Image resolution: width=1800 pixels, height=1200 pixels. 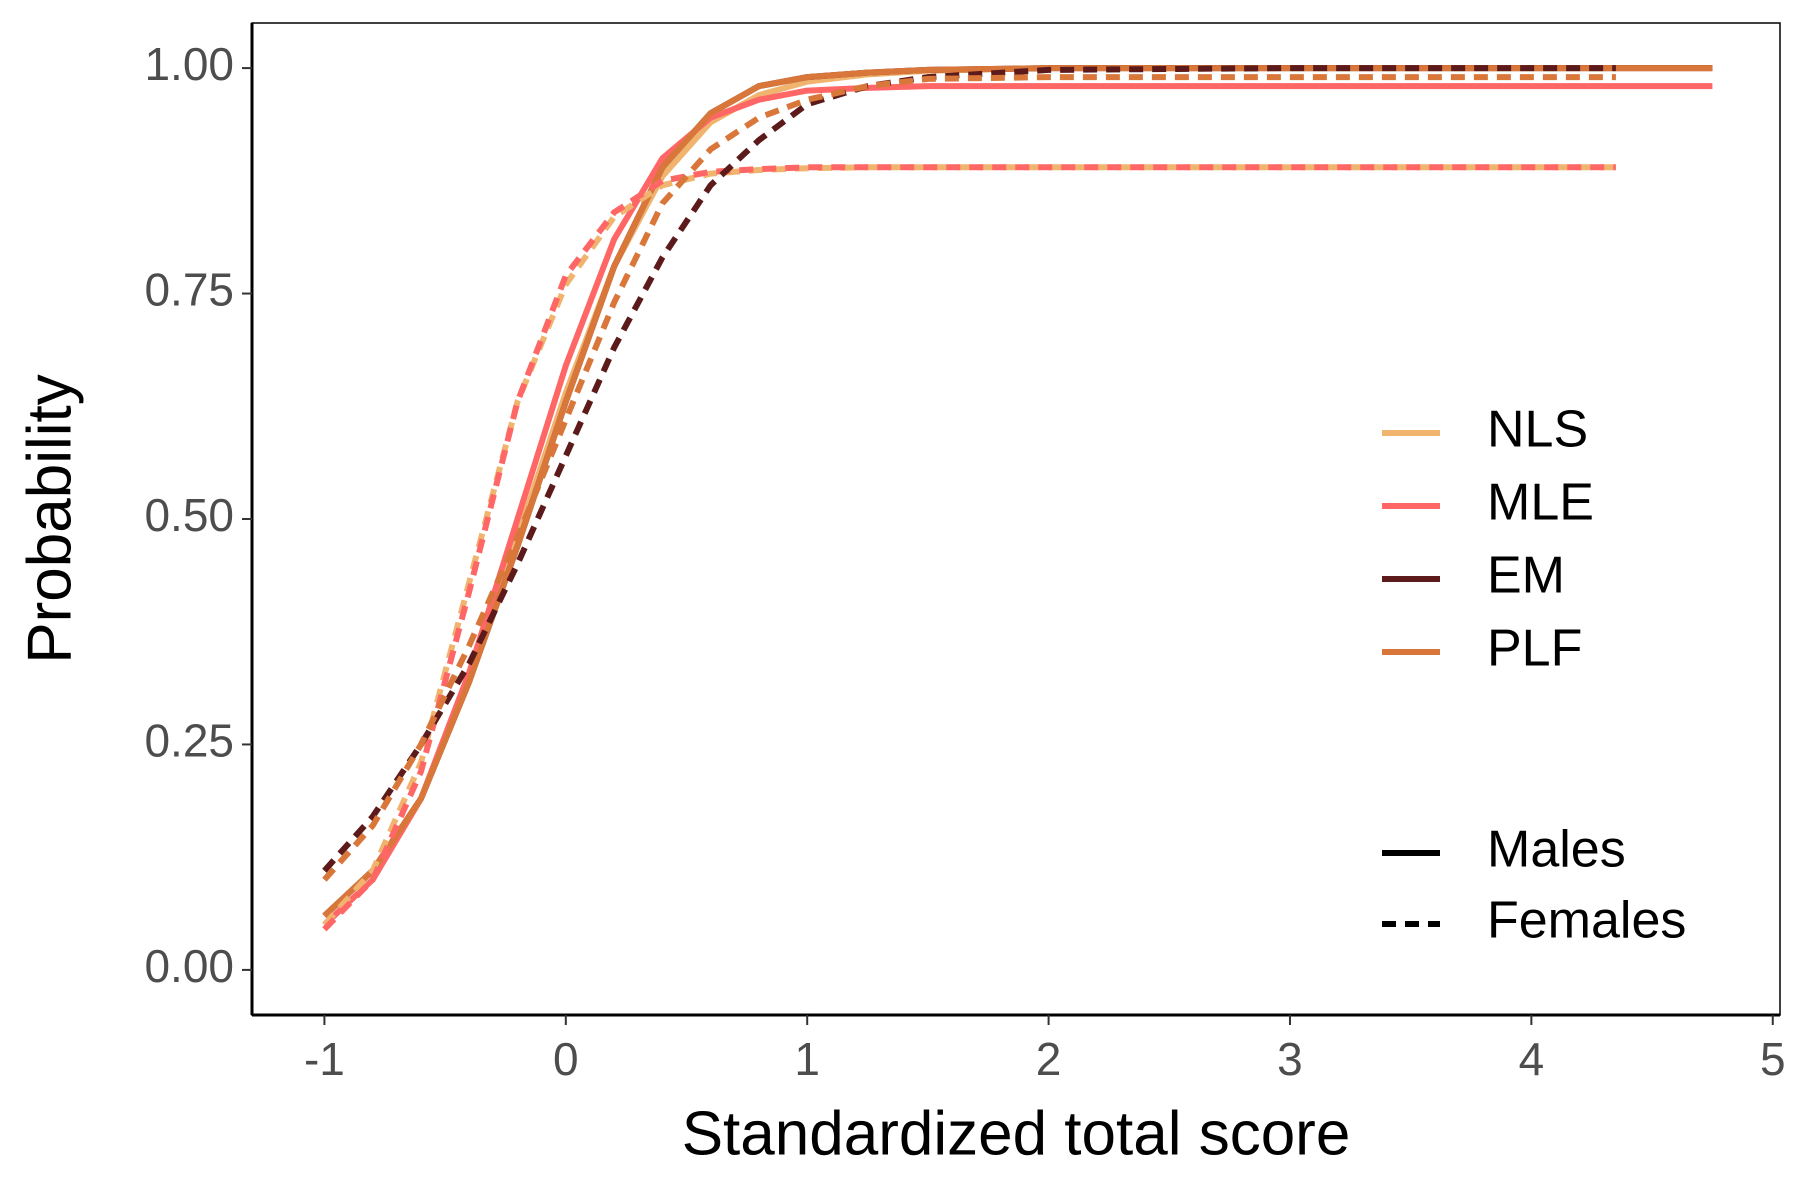 What do you see at coordinates (1540, 503) in the screenshot?
I see `legend-label: MLE` at bounding box center [1540, 503].